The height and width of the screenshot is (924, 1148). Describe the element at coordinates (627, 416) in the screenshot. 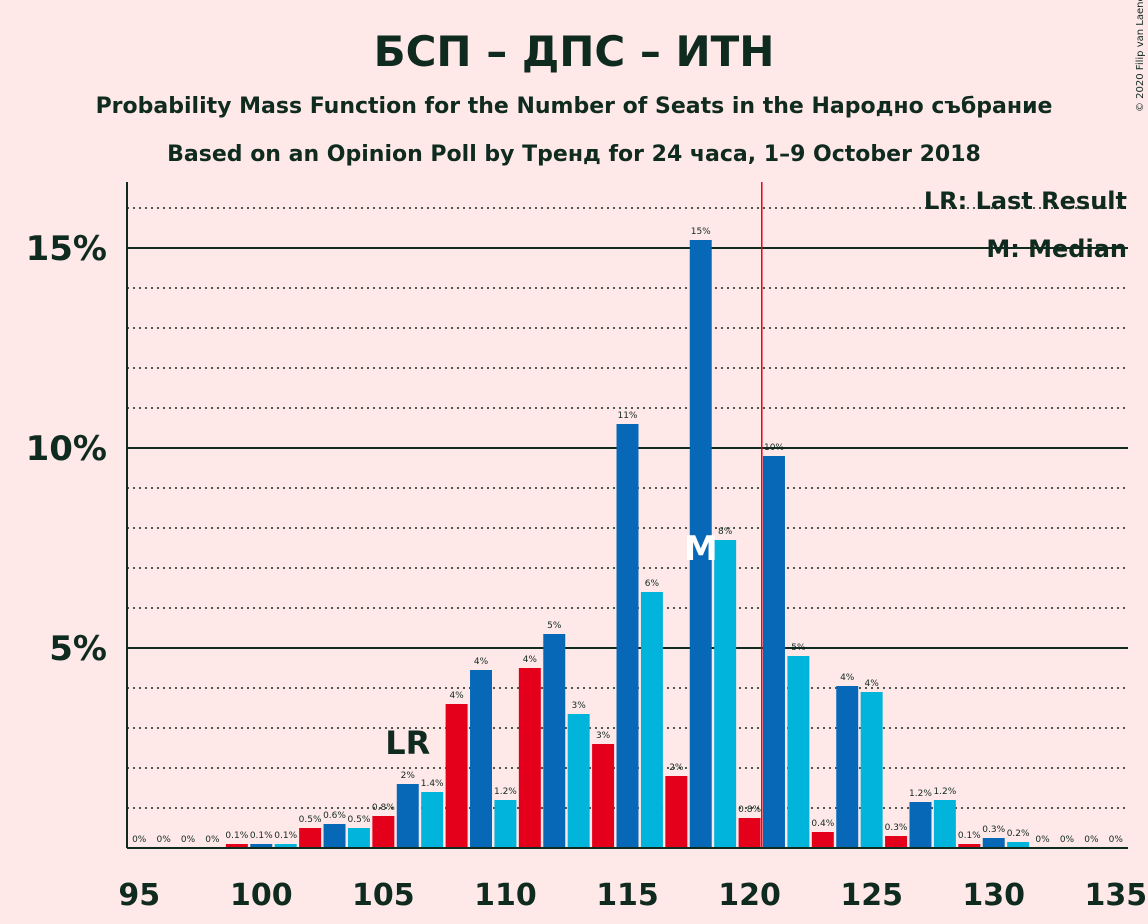

I see `value-label: 11%` at that location.